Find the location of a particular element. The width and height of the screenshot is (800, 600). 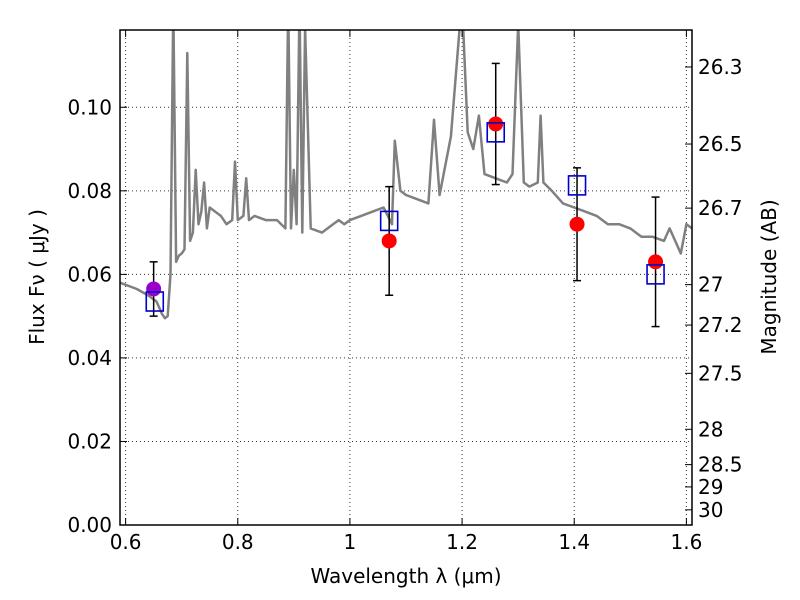

magnitude-tick-label: 27.5 is located at coordinates (720, 373).